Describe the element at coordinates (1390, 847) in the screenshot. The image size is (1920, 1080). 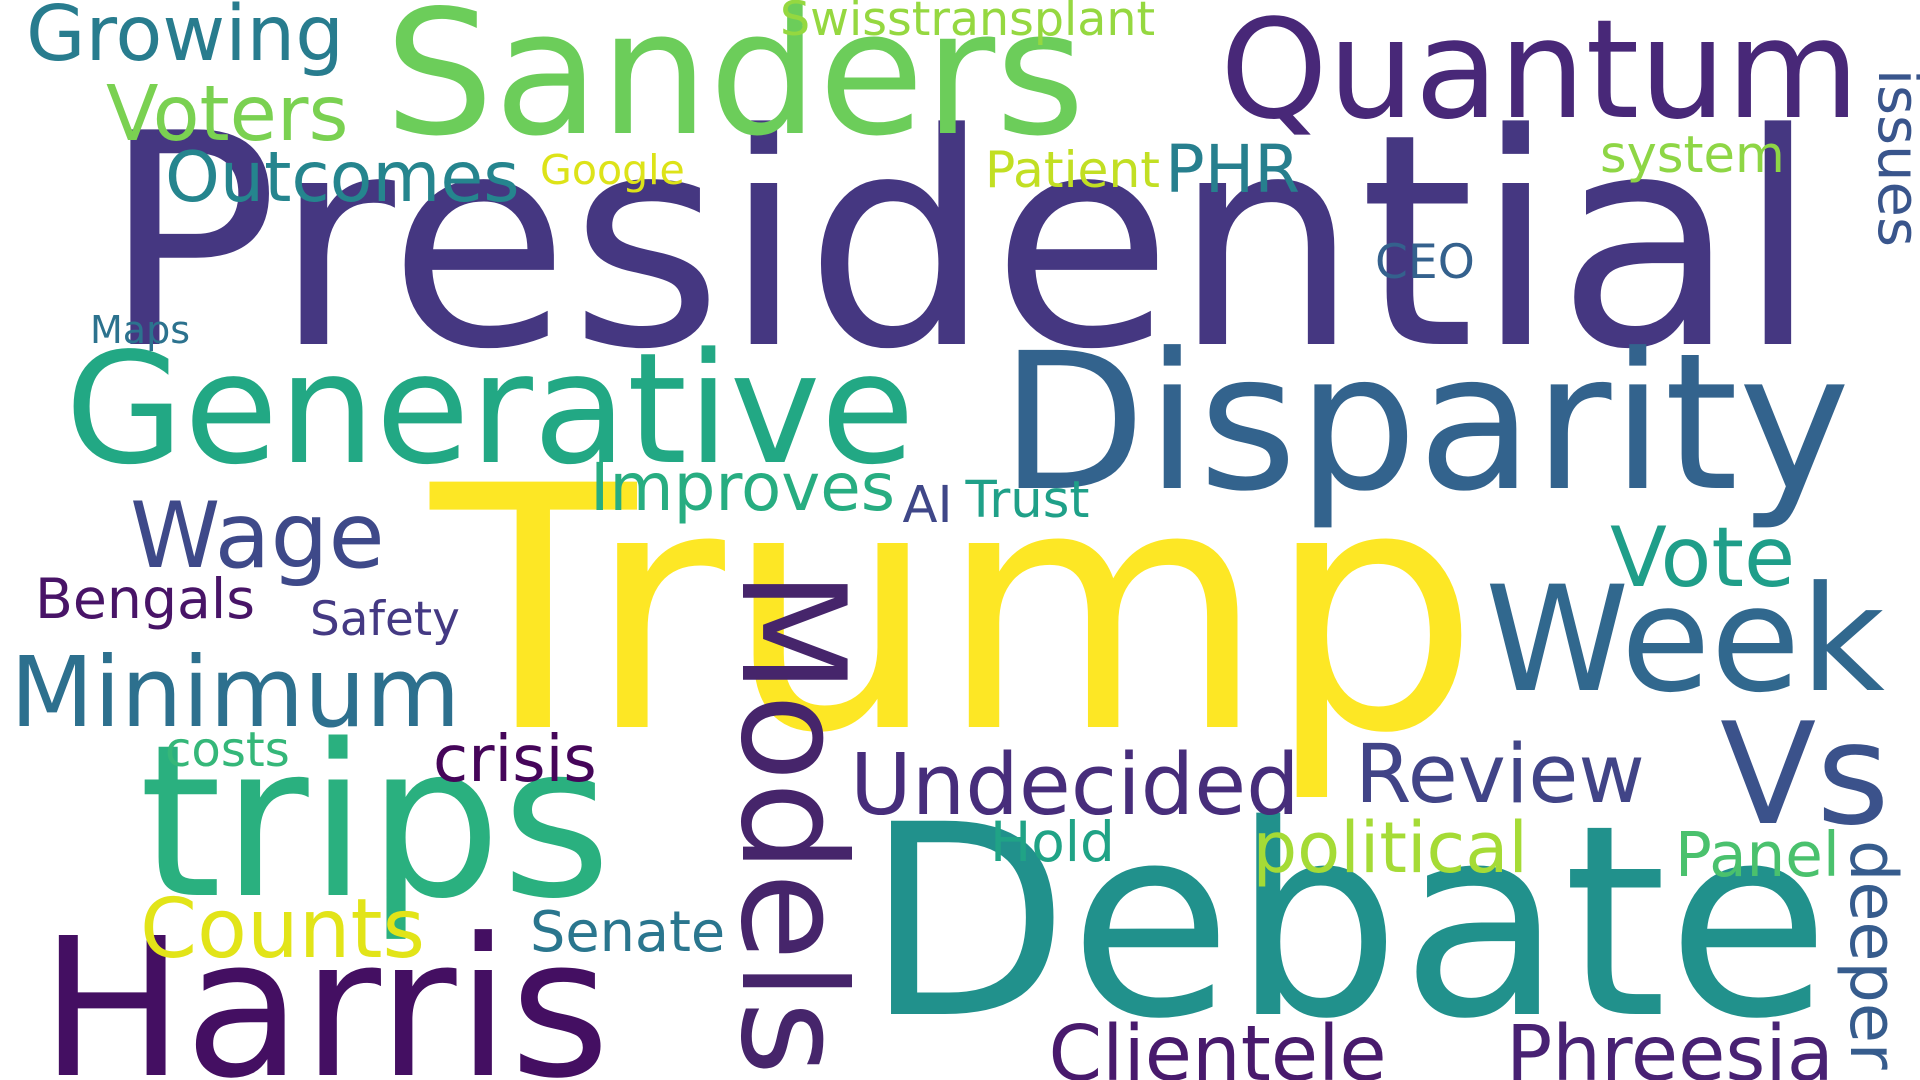
I see `word-political: political` at that location.